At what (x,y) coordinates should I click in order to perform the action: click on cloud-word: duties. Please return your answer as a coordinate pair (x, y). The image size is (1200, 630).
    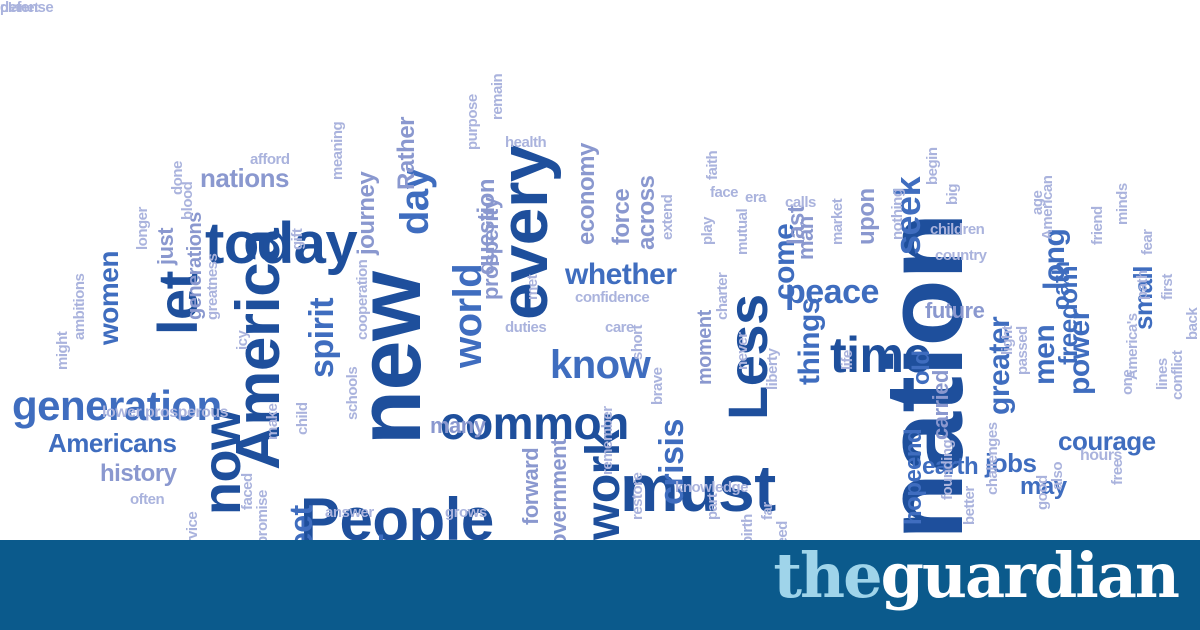
    Looking at the image, I should click on (526, 327).